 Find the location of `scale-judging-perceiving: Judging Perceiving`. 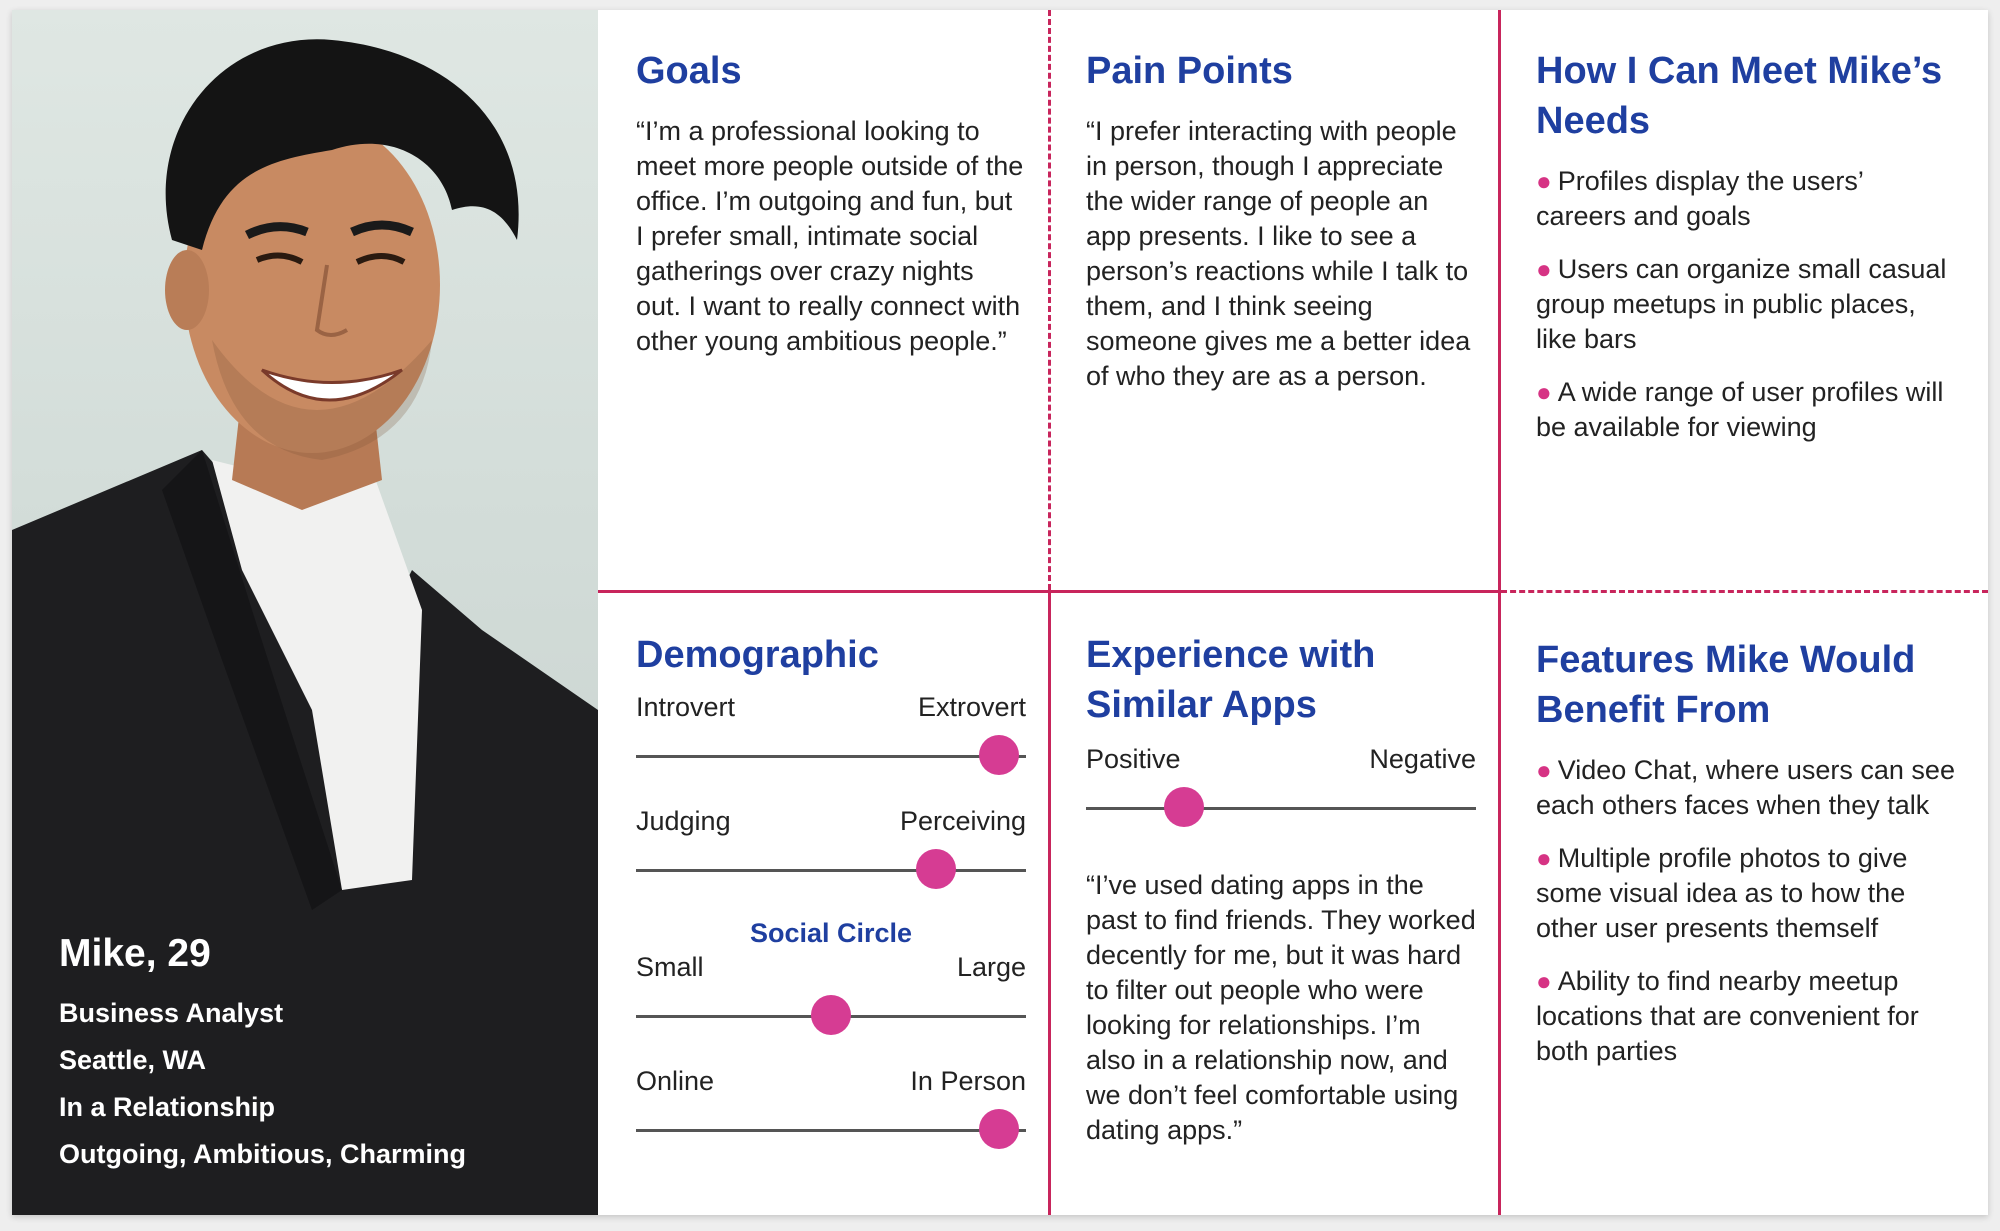

scale-judging-perceiving: Judging Perceiving is located at coordinates (831, 848).